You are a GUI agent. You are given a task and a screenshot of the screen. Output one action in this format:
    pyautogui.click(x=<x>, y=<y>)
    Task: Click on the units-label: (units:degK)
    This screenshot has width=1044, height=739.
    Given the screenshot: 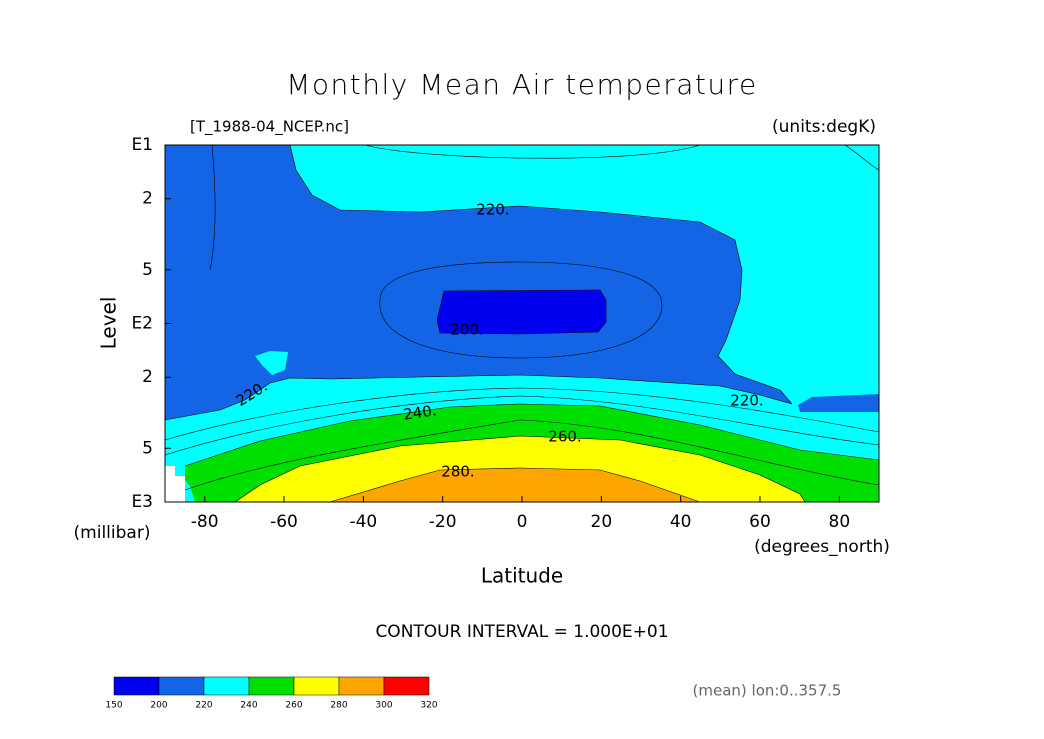 What is the action you would take?
    pyautogui.click(x=824, y=127)
    